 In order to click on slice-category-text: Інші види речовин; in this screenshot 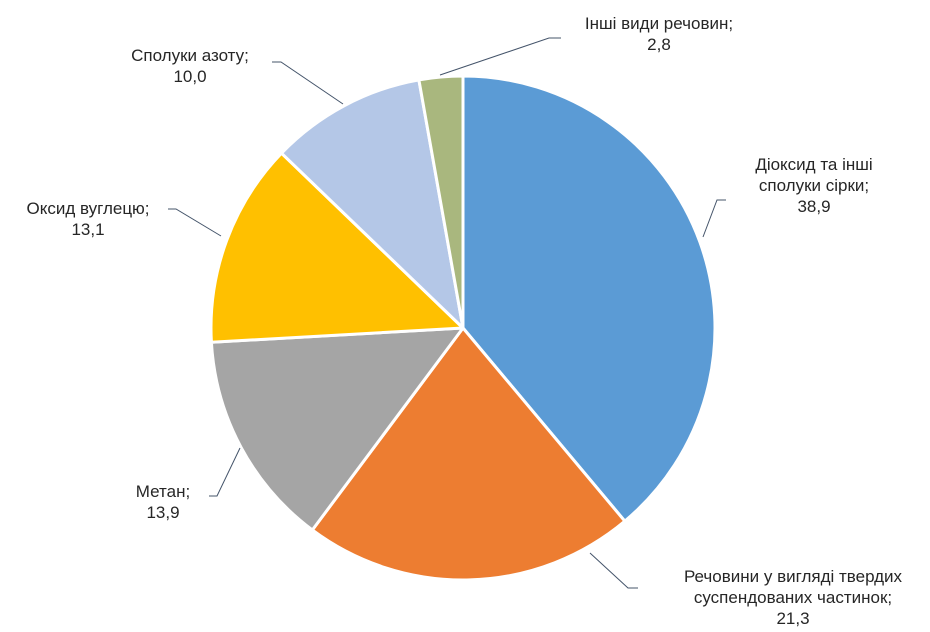, I will do `click(659, 23)`.